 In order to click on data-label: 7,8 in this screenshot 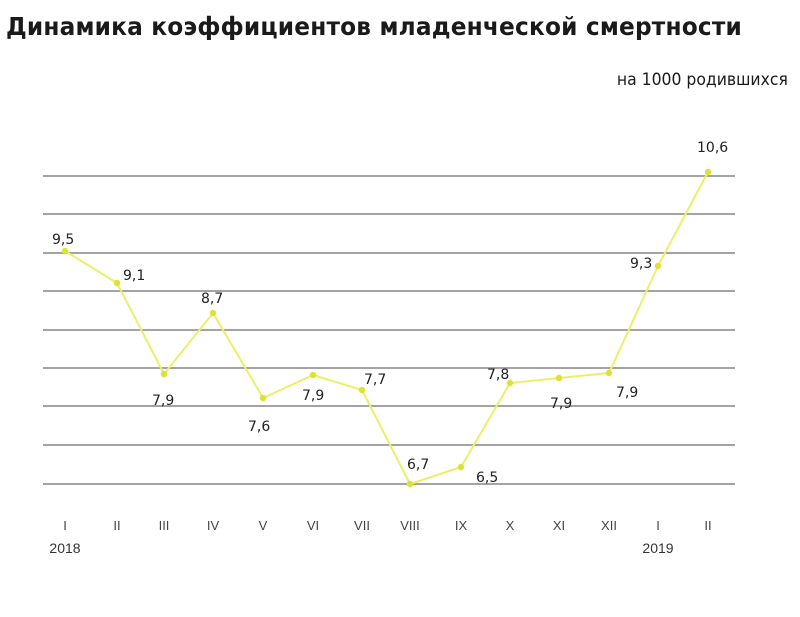, I will do `click(498, 375)`.